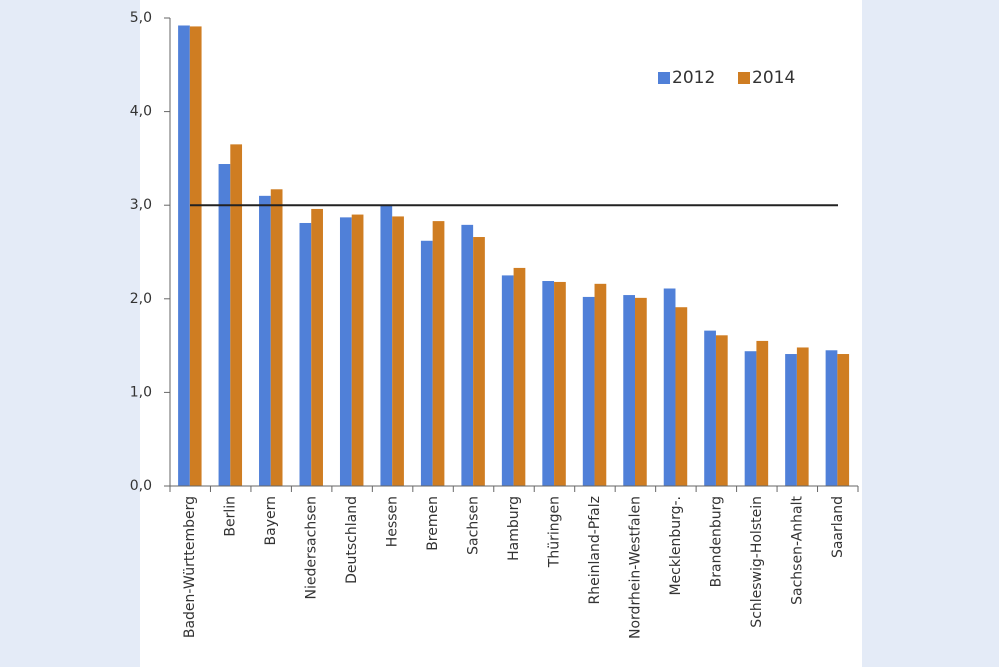 This screenshot has width=999, height=667. Describe the element at coordinates (141, 299) in the screenshot. I see `y-tick-label: 2,0` at that location.